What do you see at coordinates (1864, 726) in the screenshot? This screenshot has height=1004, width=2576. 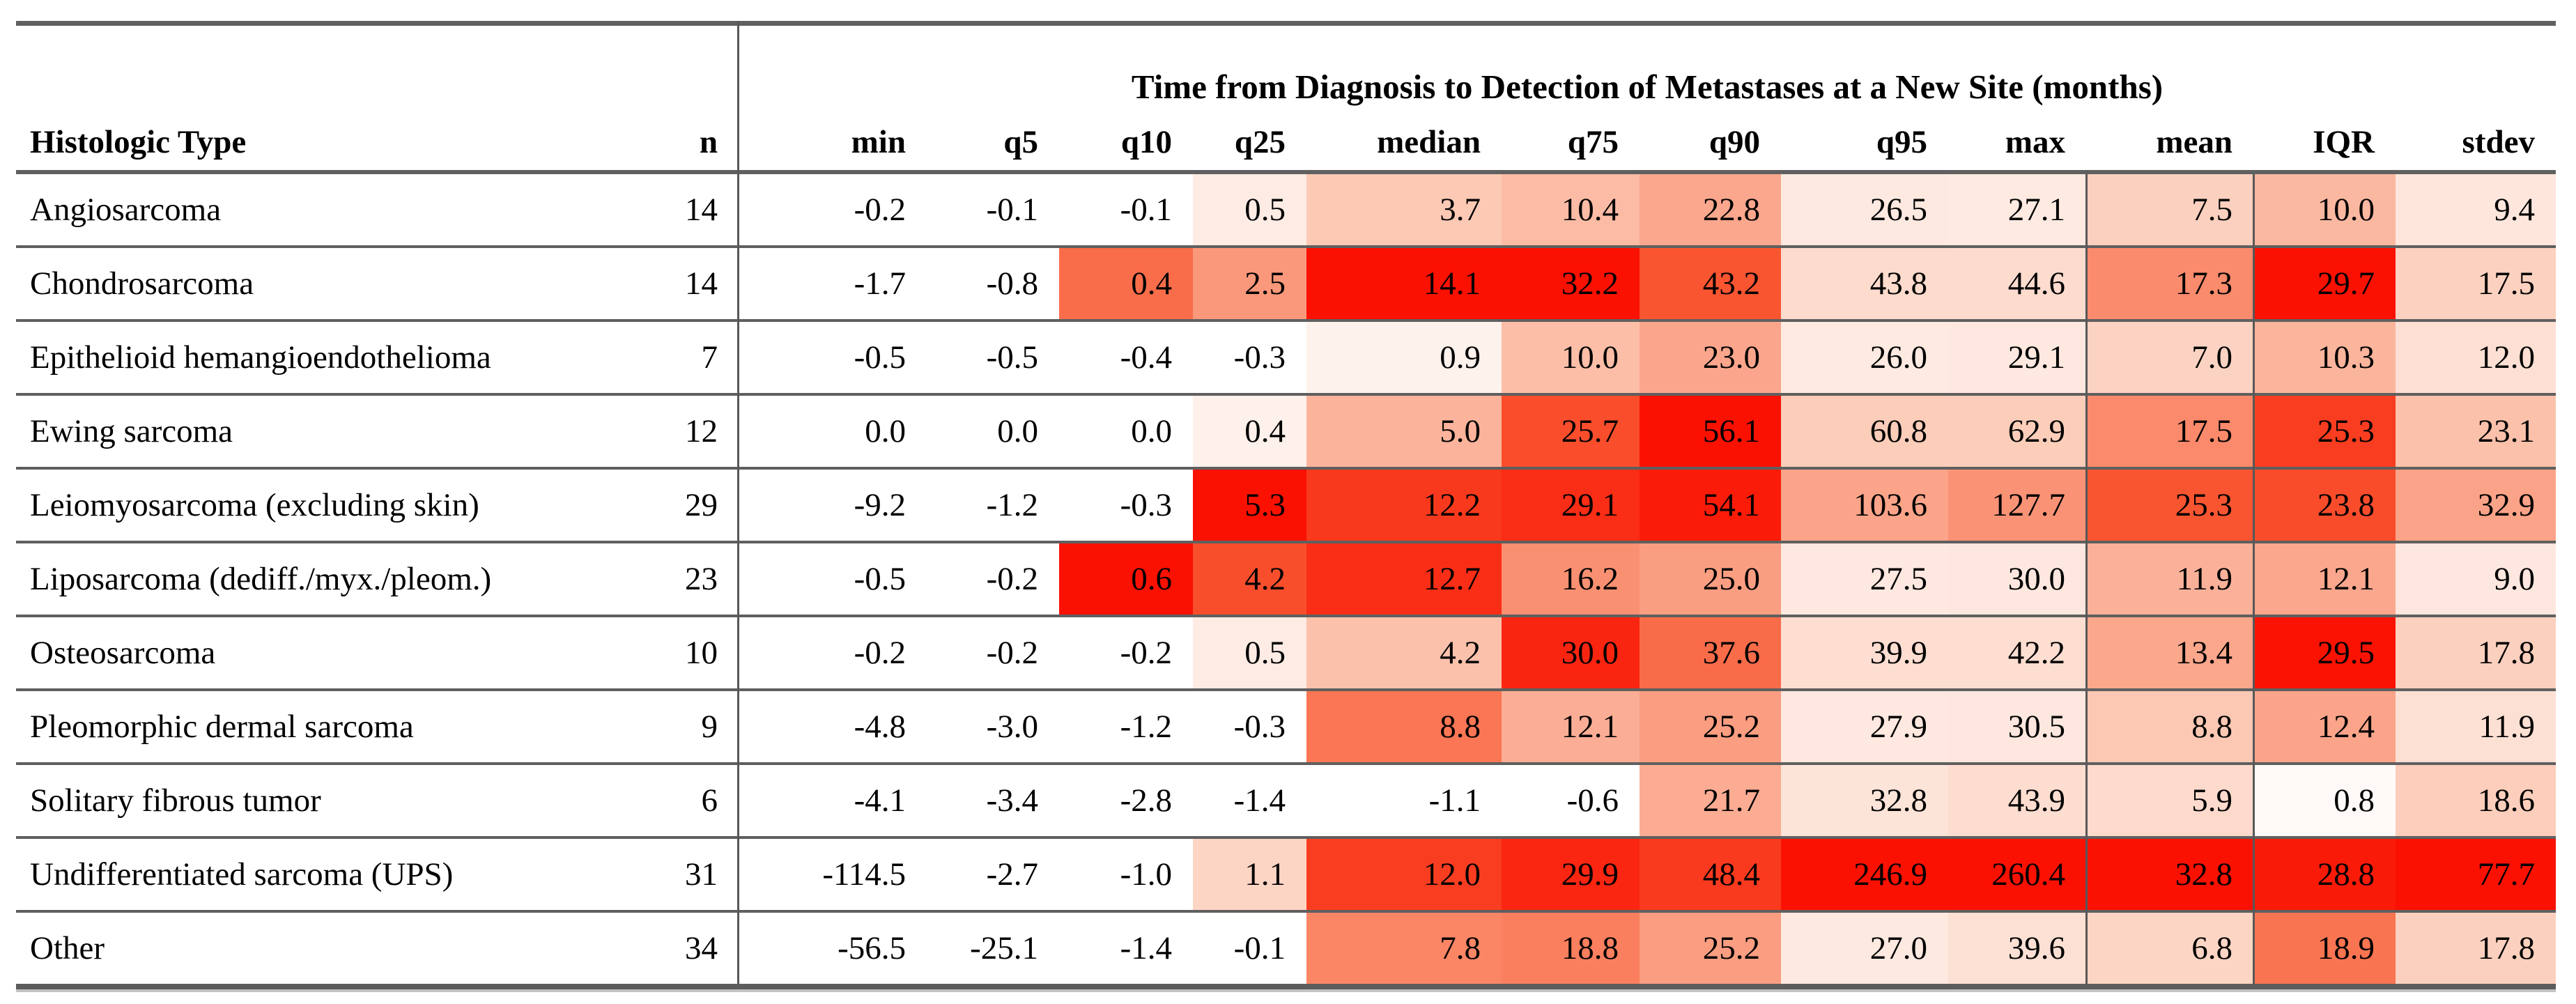 I see `heat-cell-q95: 27.9` at bounding box center [1864, 726].